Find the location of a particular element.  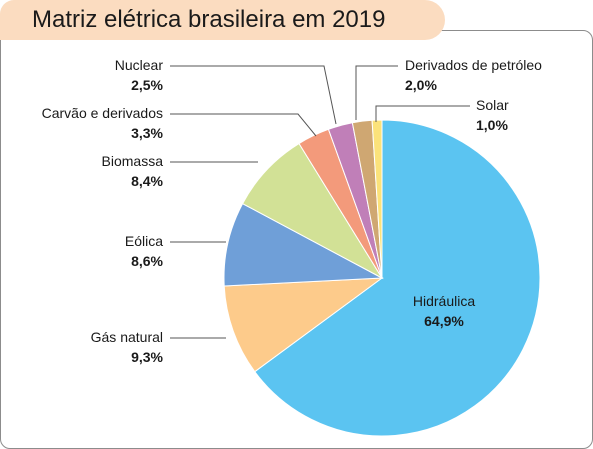

slice-label: Hidráulica is located at coordinates (444, 301).